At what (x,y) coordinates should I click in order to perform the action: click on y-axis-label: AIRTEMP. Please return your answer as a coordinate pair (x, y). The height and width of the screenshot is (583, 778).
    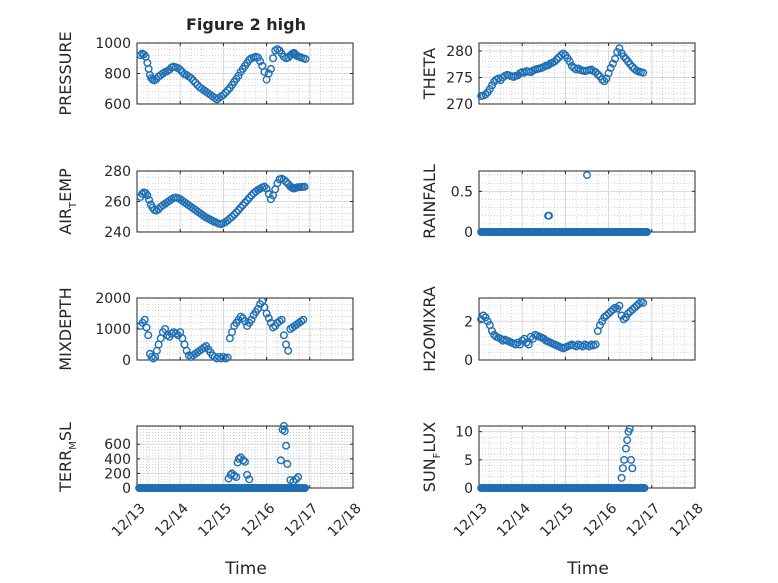
    Looking at the image, I should click on (67, 201).